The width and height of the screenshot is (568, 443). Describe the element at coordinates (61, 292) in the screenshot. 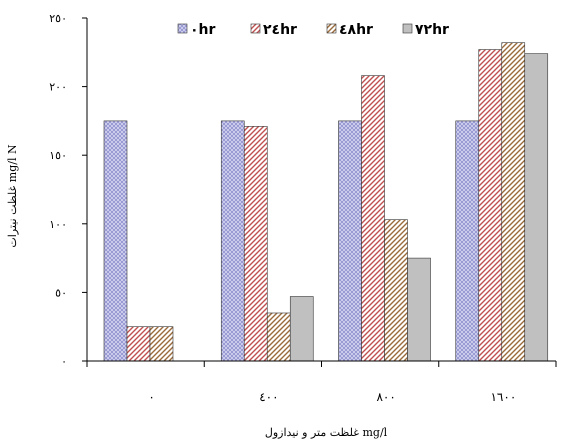

I see `y-tick-label: ٥٠` at that location.